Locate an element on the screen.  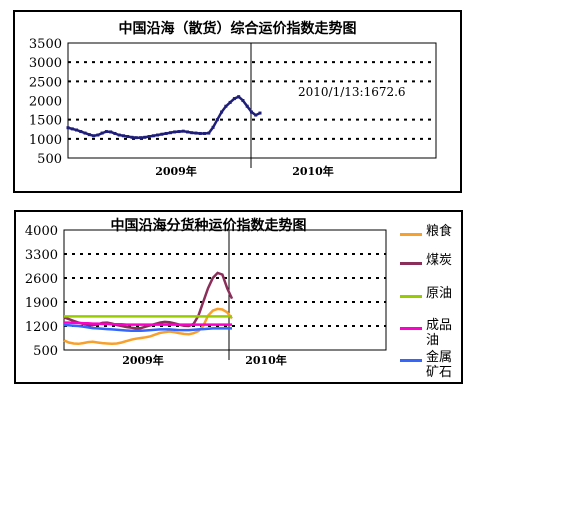
legend-item-product-oil: 成品油 is located at coordinates (435, 338).